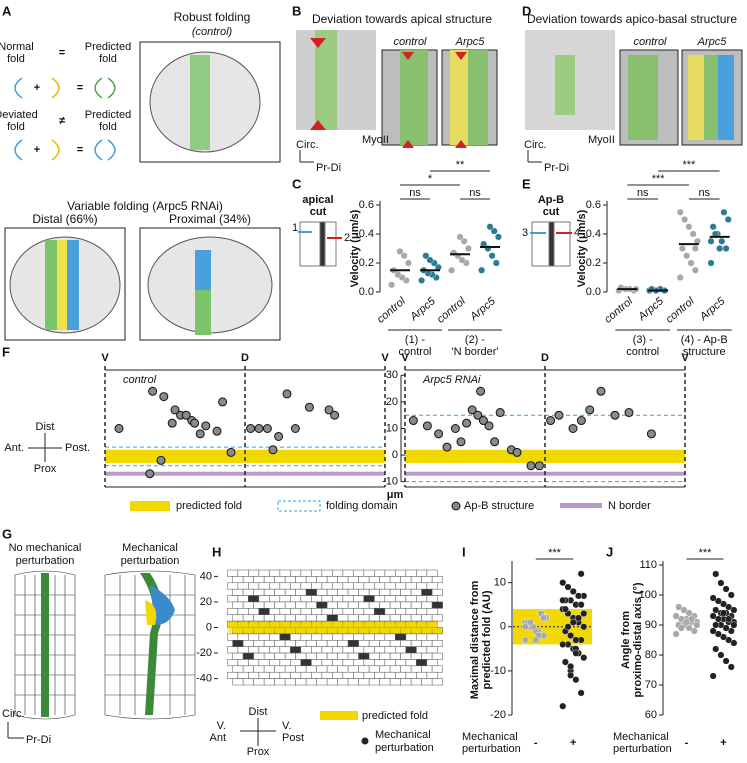 Image resolution: width=747 pixels, height=763 pixels. I want to click on y-tick-label: 0.2, so click(366, 263).